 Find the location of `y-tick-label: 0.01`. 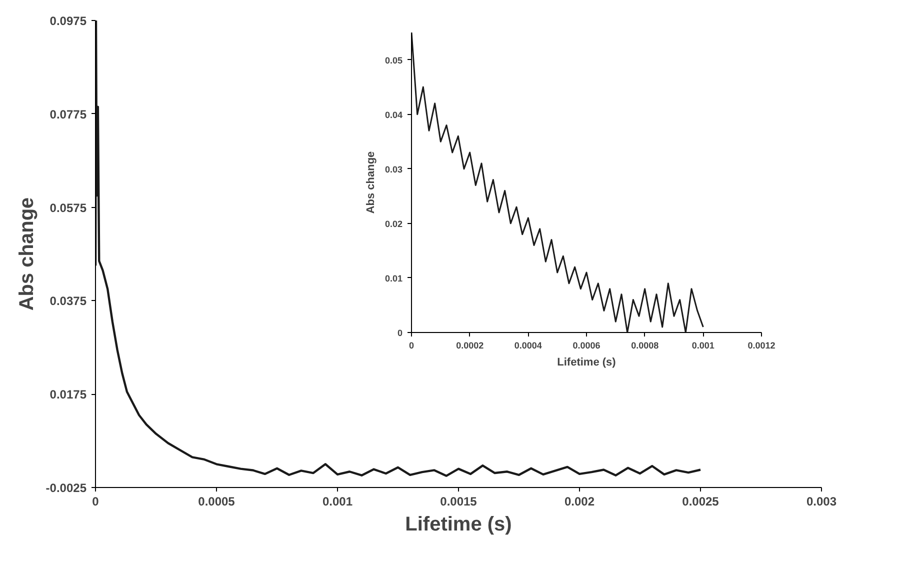

y-tick-label: 0.01 is located at coordinates (393, 278).